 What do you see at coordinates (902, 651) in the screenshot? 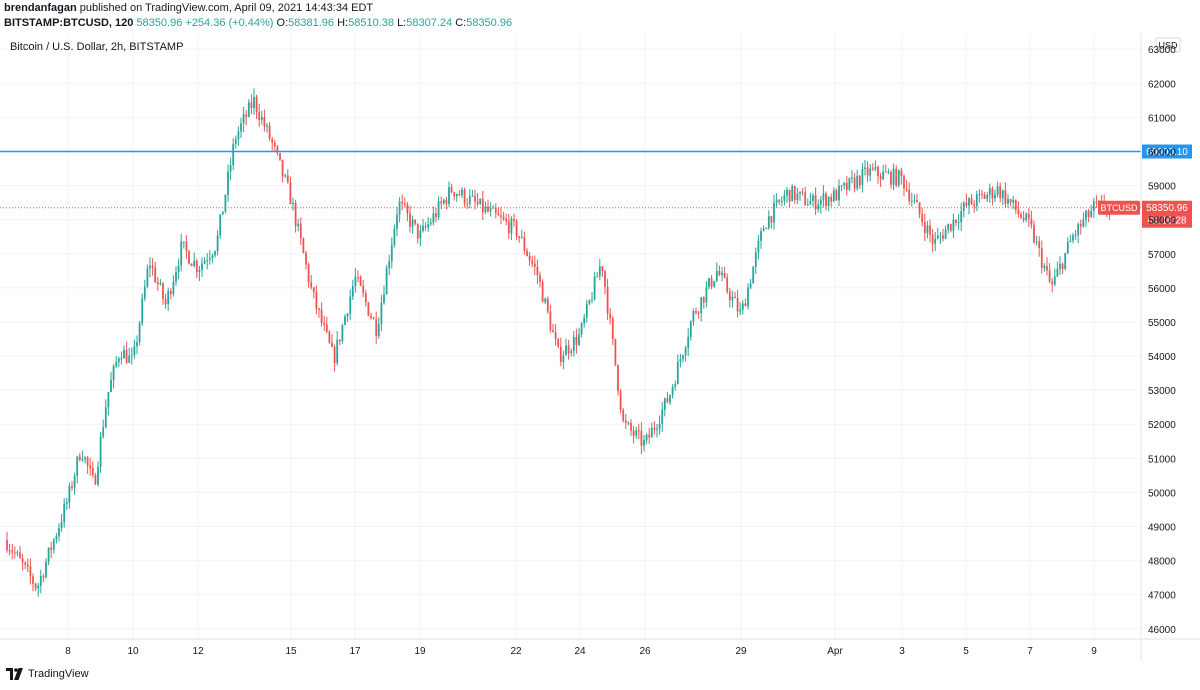
I see `x-tick-label: 3` at bounding box center [902, 651].